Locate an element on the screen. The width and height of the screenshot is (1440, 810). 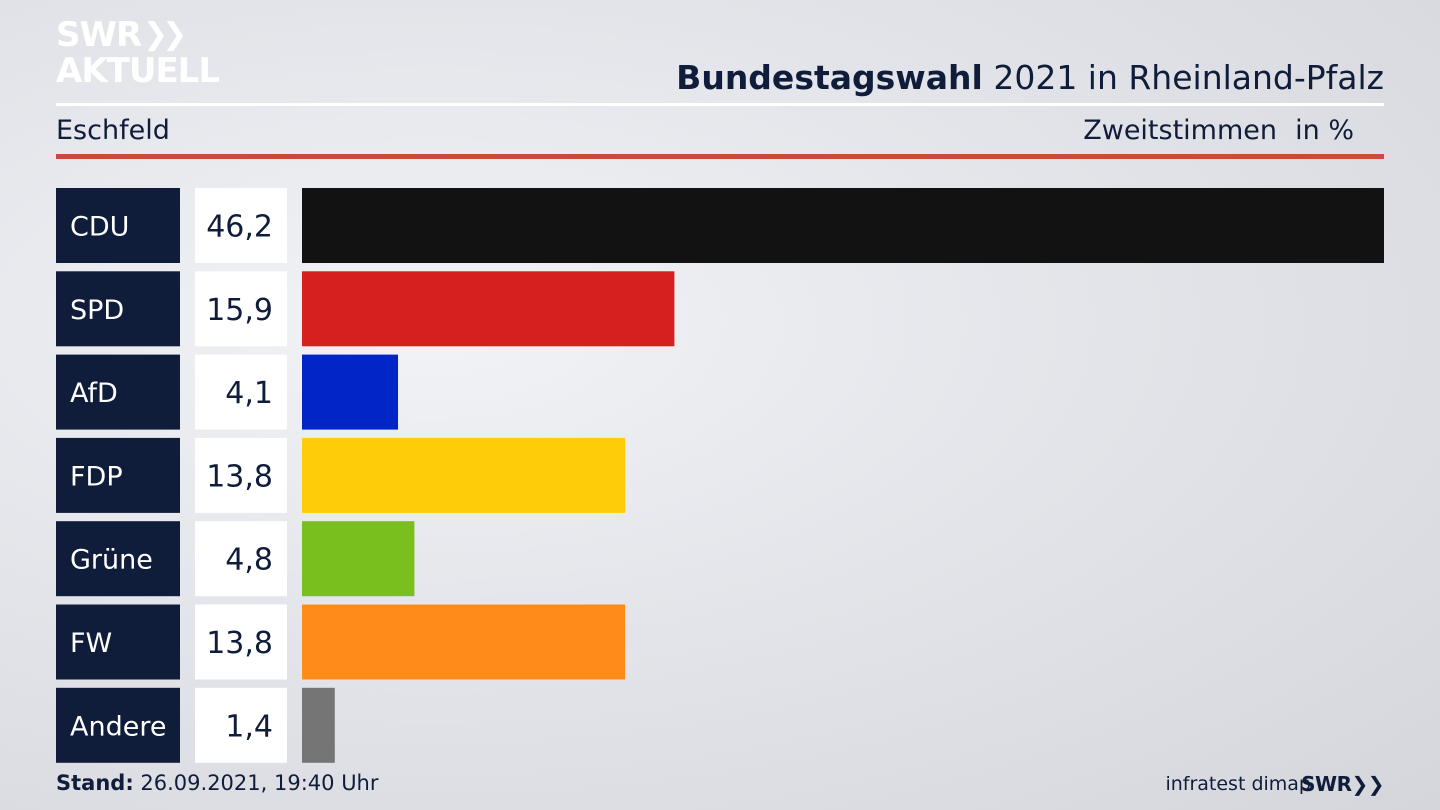
party-label: AfD is located at coordinates (94, 393).